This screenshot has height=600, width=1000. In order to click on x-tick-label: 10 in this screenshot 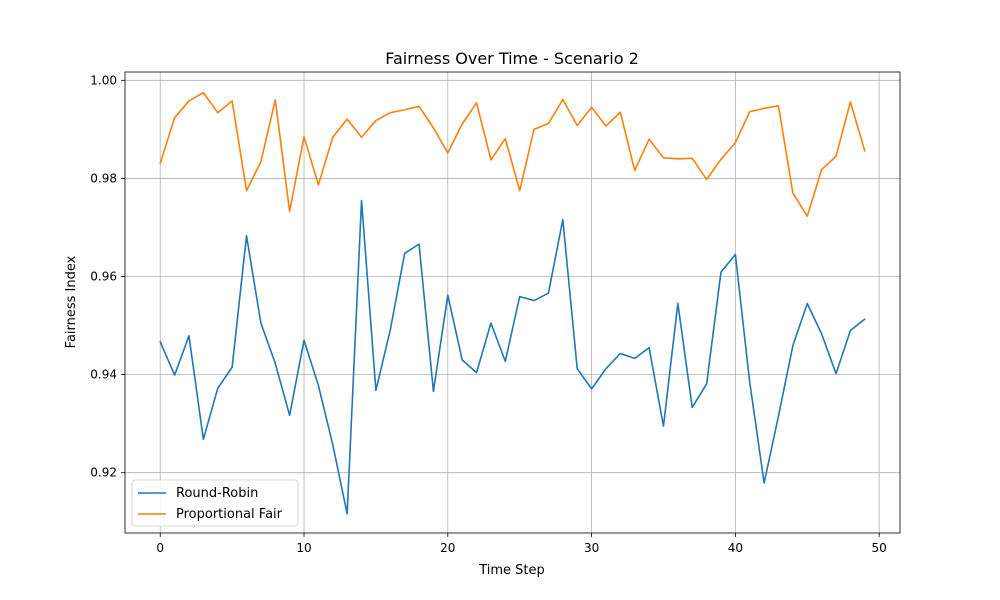, I will do `click(303, 548)`.